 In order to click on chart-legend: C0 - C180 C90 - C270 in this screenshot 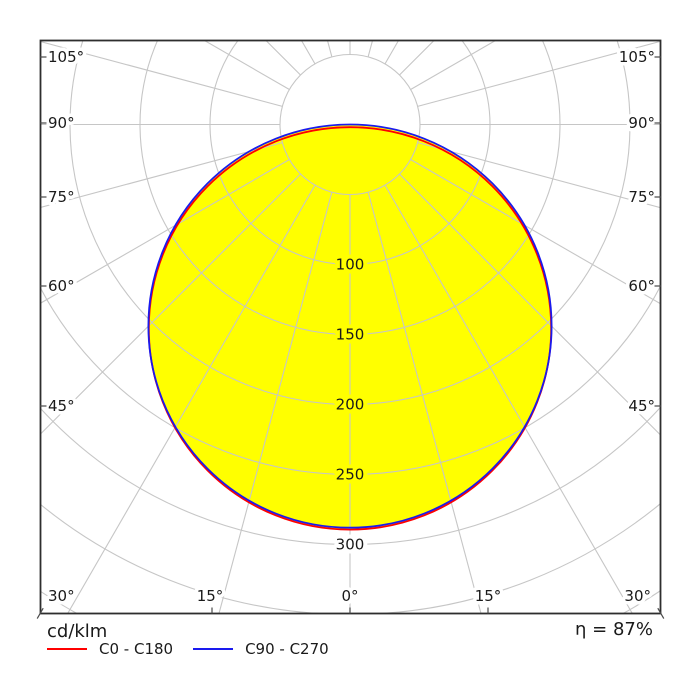, I will do `click(188, 649)`.